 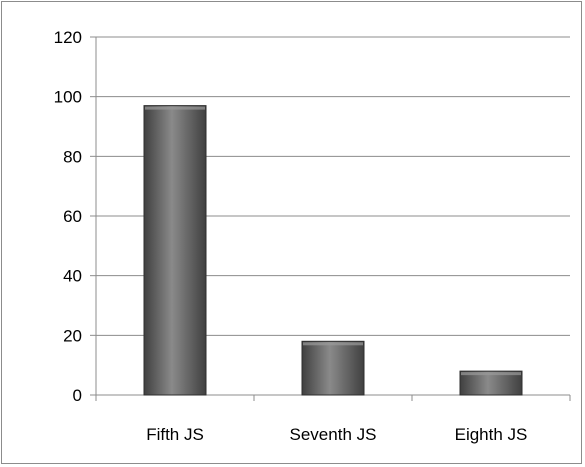 What do you see at coordinates (333, 434) in the screenshot?
I see `x-category-label: Seventh JS` at bounding box center [333, 434].